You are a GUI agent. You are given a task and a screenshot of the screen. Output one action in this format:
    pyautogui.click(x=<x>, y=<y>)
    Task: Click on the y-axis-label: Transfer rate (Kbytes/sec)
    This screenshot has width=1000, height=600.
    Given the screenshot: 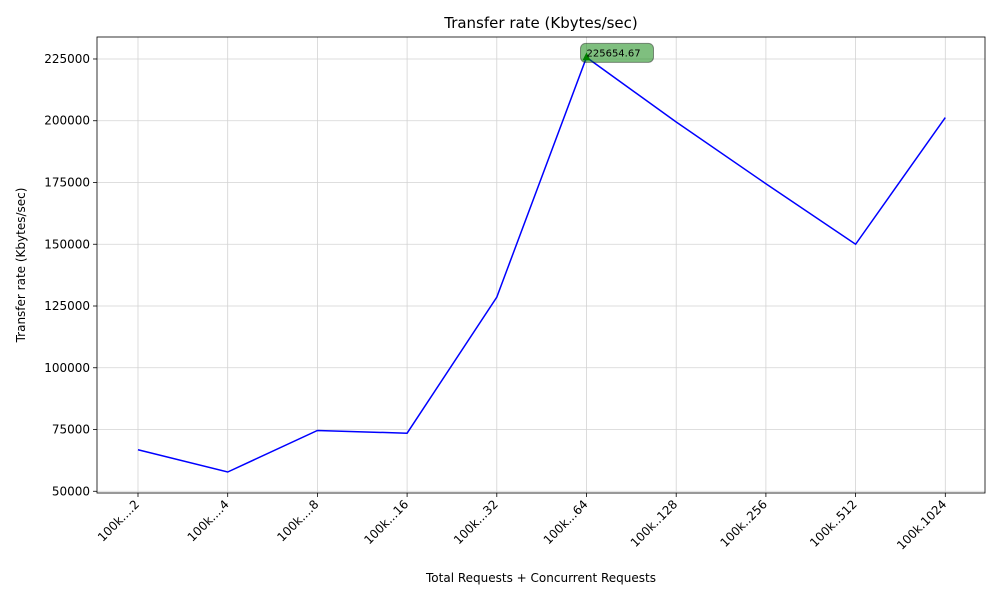 What is the action you would take?
    pyautogui.click(x=21, y=266)
    